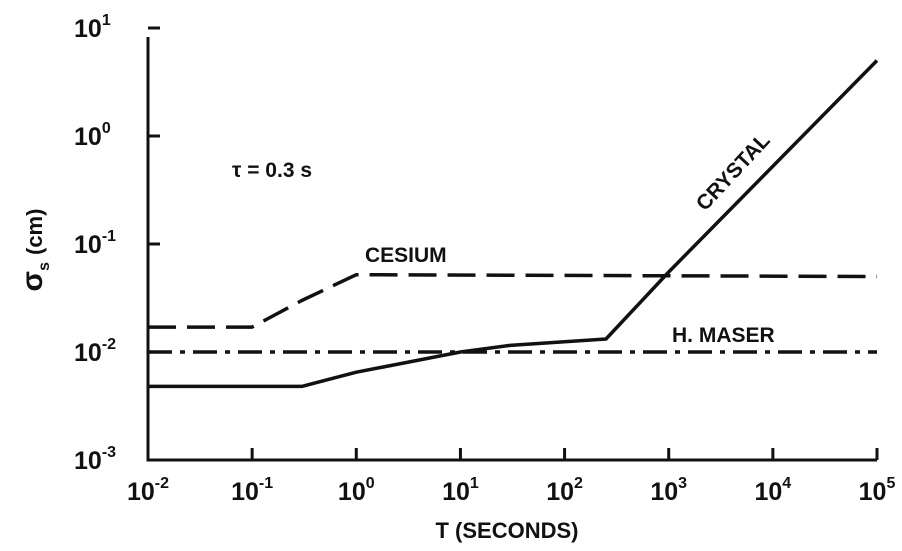 This screenshot has width=902, height=551. What do you see at coordinates (406, 255) in the screenshot?
I see `series-label-cesium: CESIUM` at bounding box center [406, 255].